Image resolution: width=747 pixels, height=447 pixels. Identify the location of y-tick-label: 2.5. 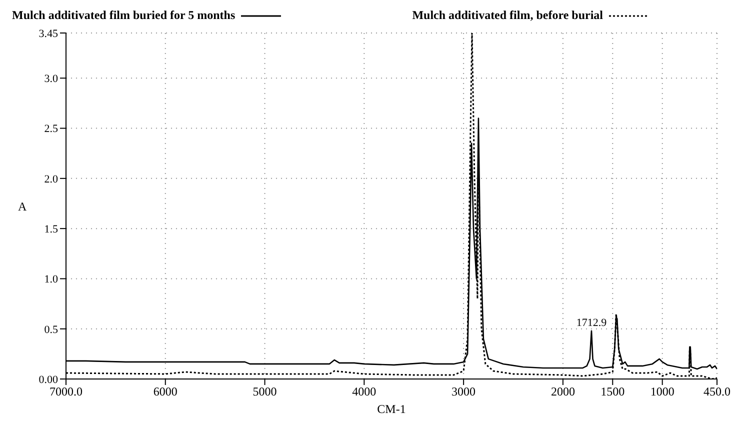
(51, 129).